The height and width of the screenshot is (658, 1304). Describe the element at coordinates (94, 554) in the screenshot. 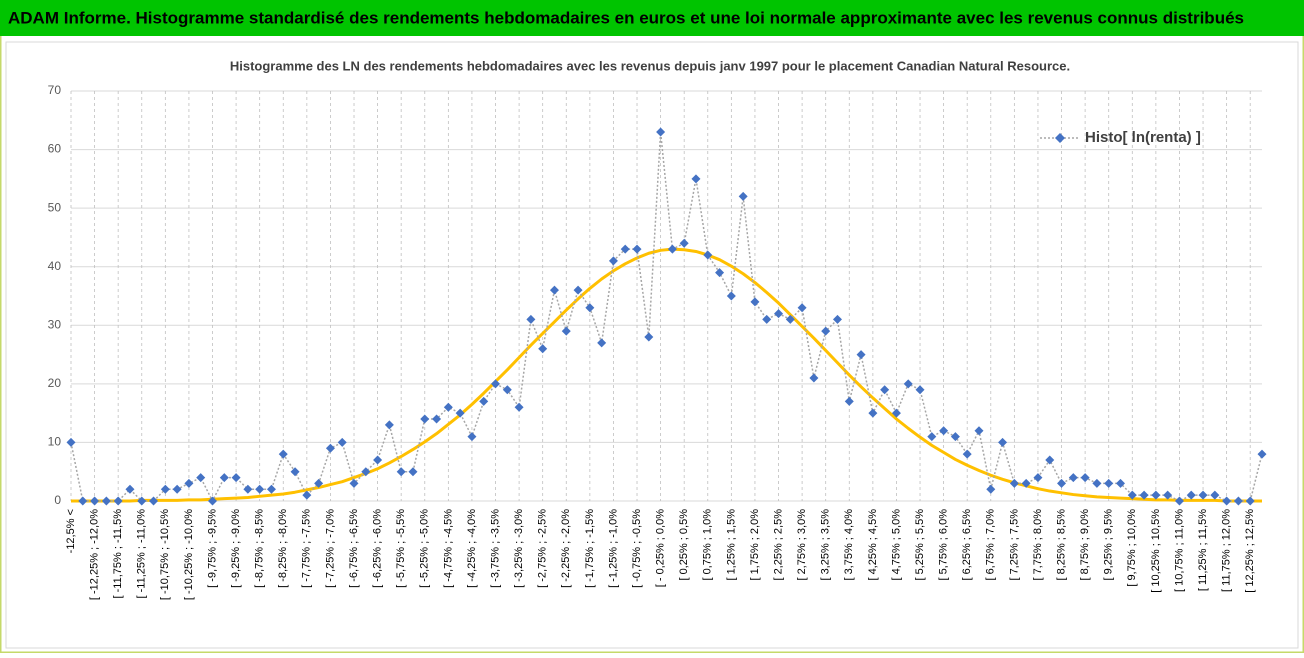

I see `x-tick-label: [ -12,25% ; -12,0%` at that location.